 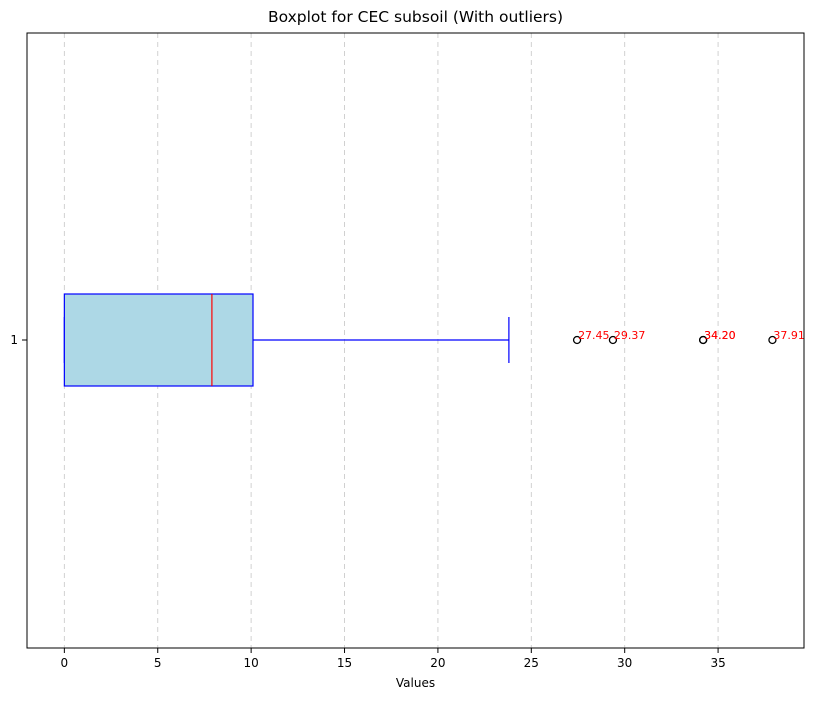 I want to click on x-tick-label: 0, so click(x=65, y=663).